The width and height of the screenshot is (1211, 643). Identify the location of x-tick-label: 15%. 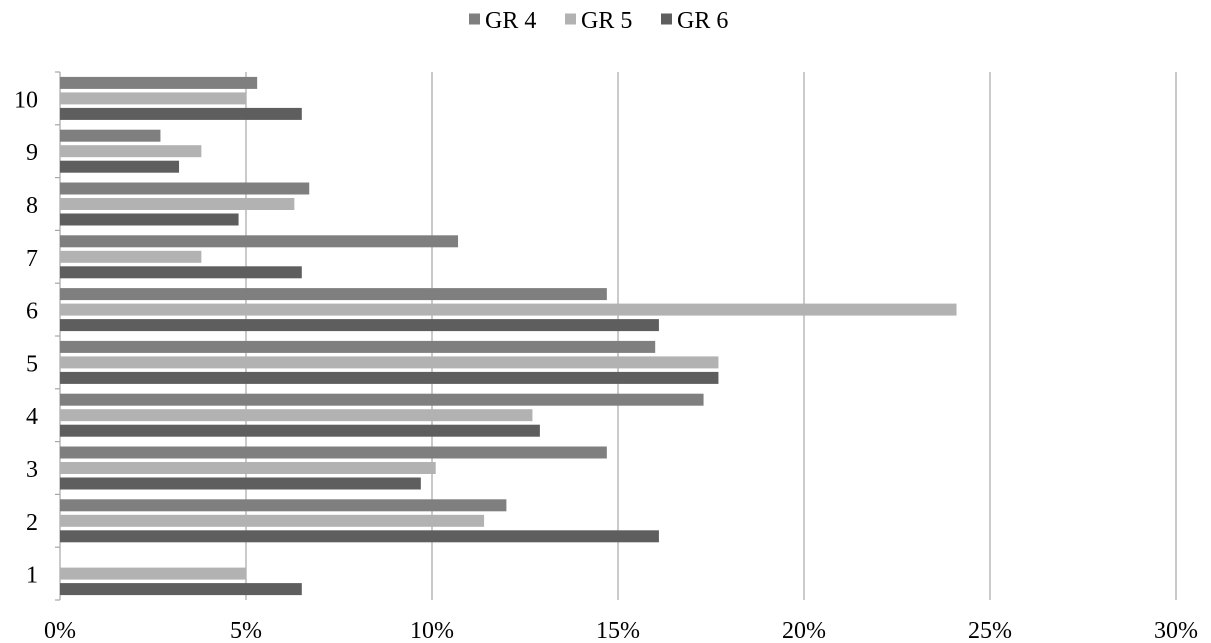
(618, 630).